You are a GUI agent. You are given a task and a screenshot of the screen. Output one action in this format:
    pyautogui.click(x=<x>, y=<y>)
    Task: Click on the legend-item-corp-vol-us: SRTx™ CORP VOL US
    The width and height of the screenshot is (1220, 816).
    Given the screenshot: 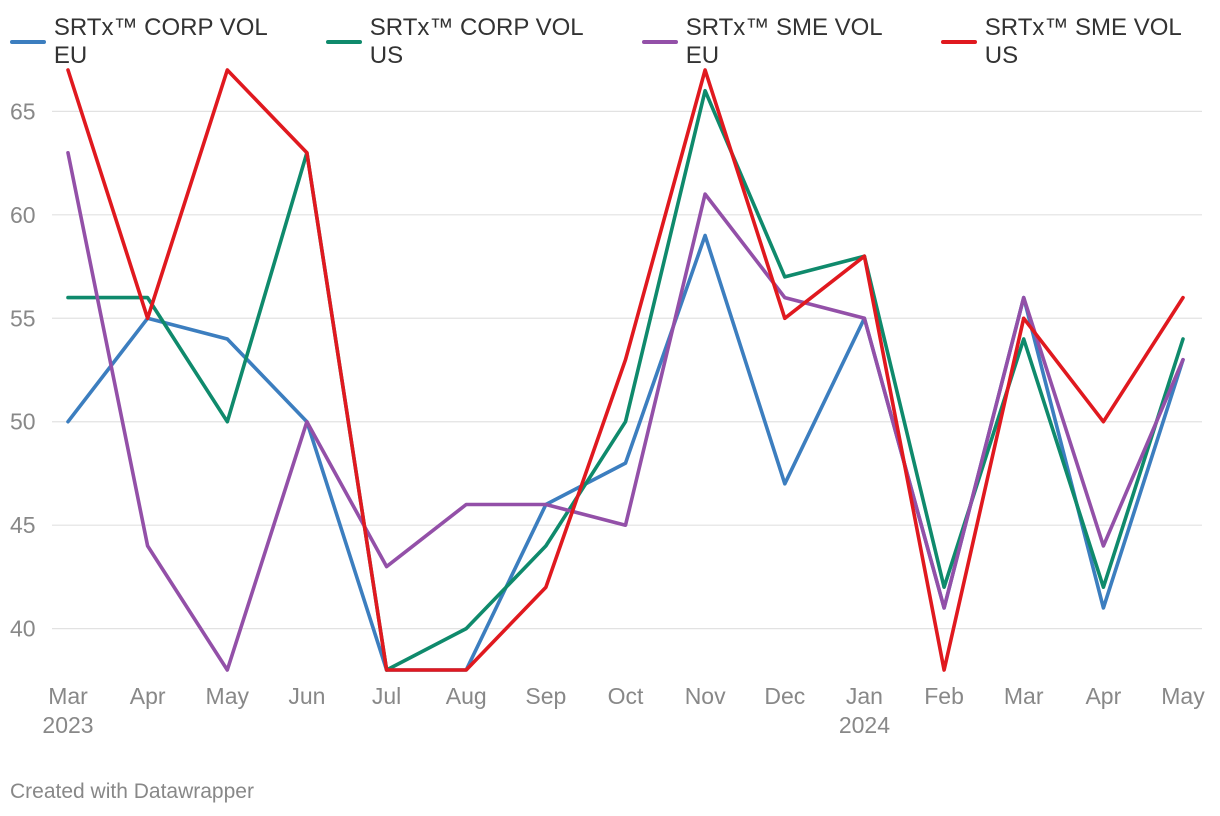 What is the action you would take?
    pyautogui.click(x=473, y=42)
    